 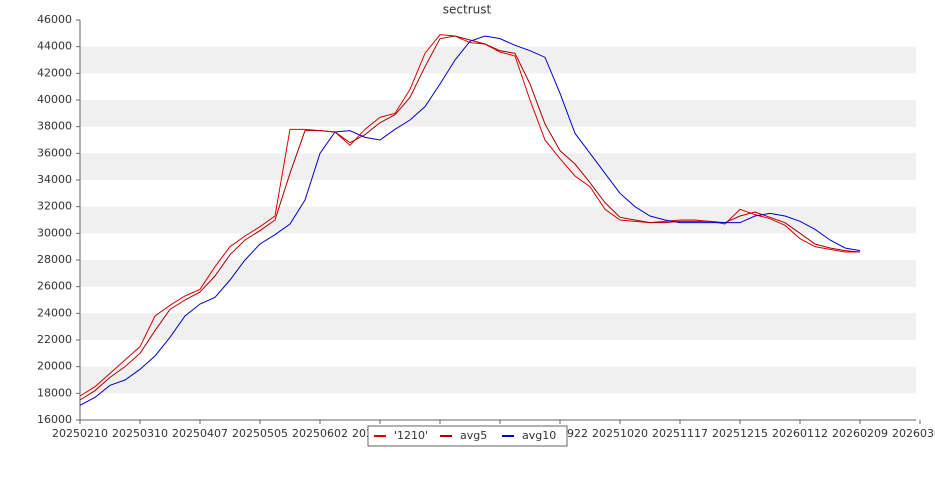 What do you see at coordinates (473, 435) in the screenshot?
I see `legend-label: avg5` at bounding box center [473, 435].